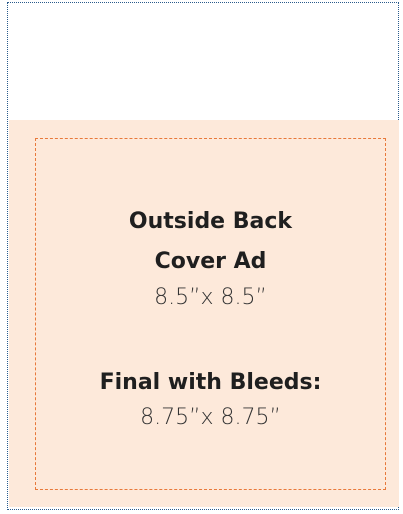 The width and height of the screenshot is (403, 514). Describe the element at coordinates (210, 382) in the screenshot. I see `bleed-label: Final with Bleeds:` at that location.